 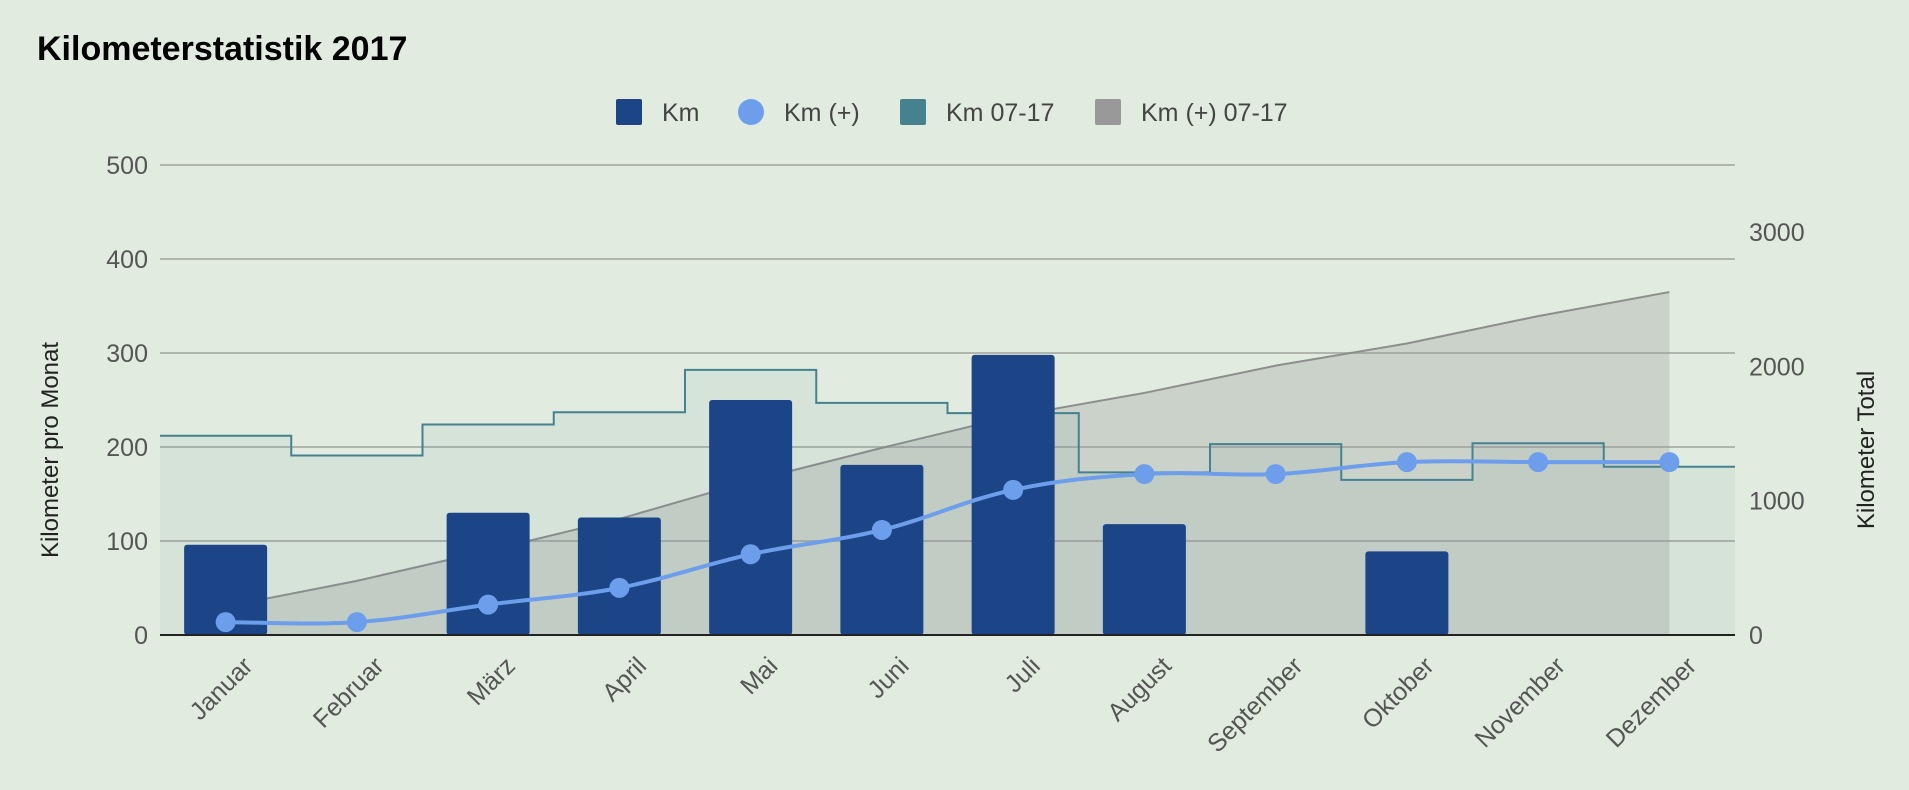 I want to click on y-tick-label-left: 100, so click(x=127, y=542).